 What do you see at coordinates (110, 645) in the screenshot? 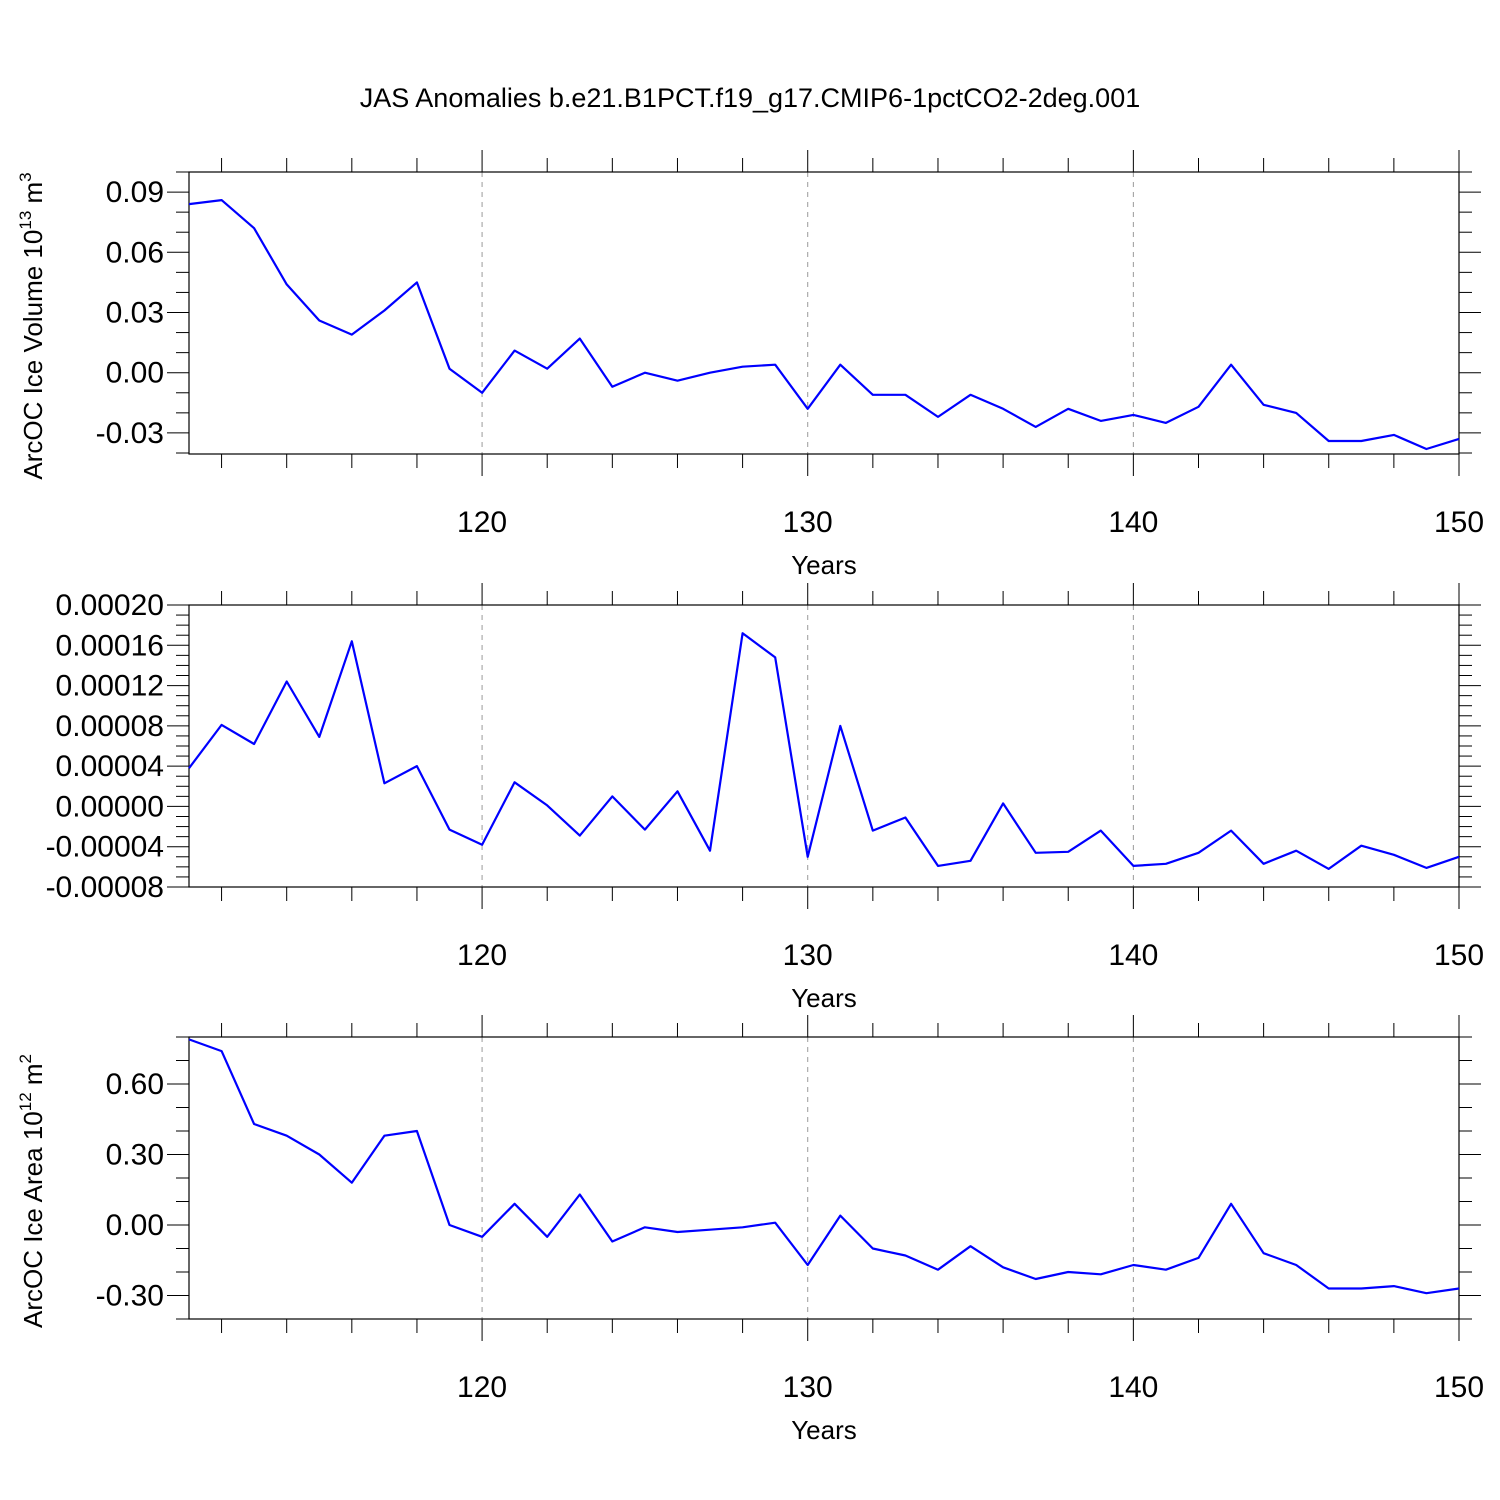
I see `y-tick-label: 0.00016` at bounding box center [110, 645].